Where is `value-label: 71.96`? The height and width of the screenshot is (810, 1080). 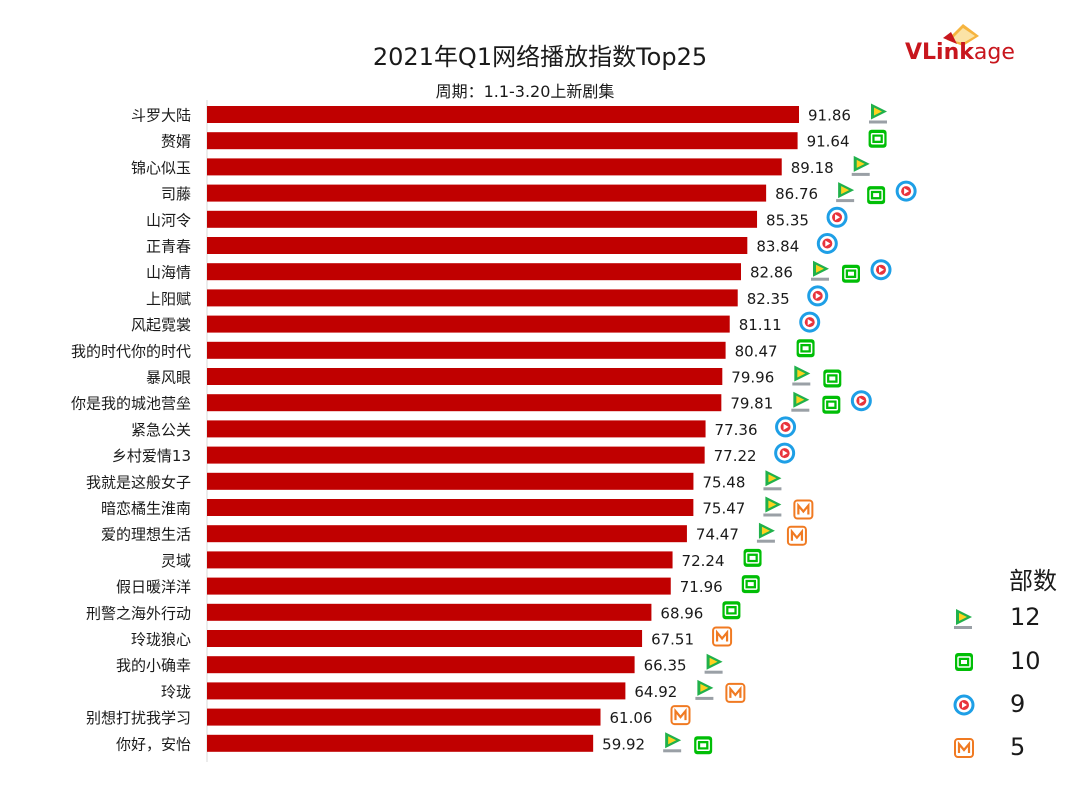 value-label: 71.96 is located at coordinates (701, 587).